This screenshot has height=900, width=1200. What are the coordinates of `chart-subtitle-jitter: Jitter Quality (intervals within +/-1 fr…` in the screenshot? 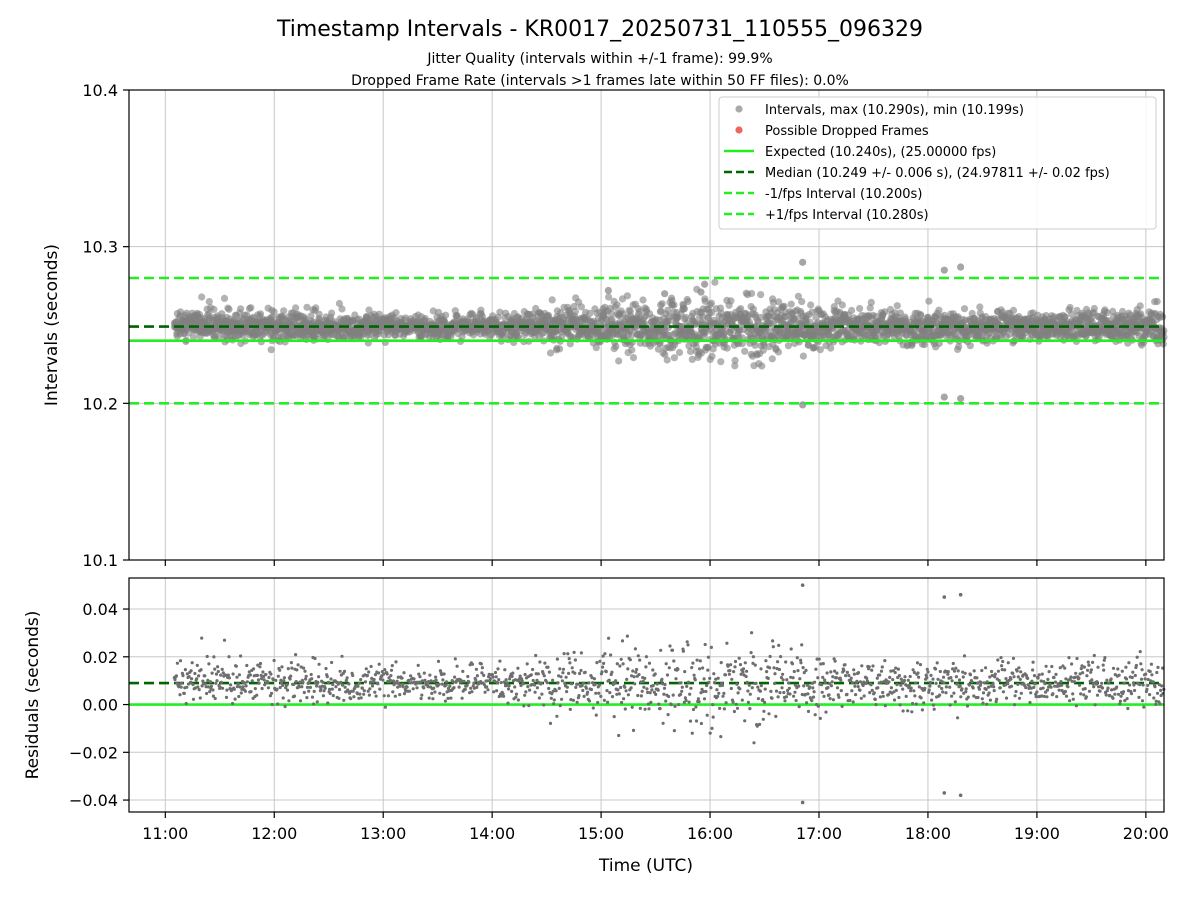 It's located at (599, 59).